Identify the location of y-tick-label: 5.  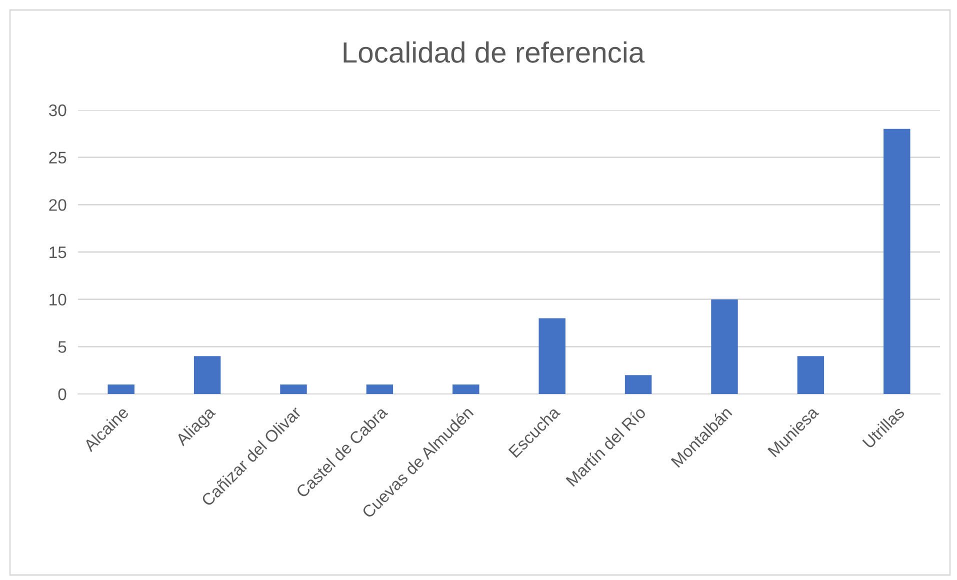
(62, 347).